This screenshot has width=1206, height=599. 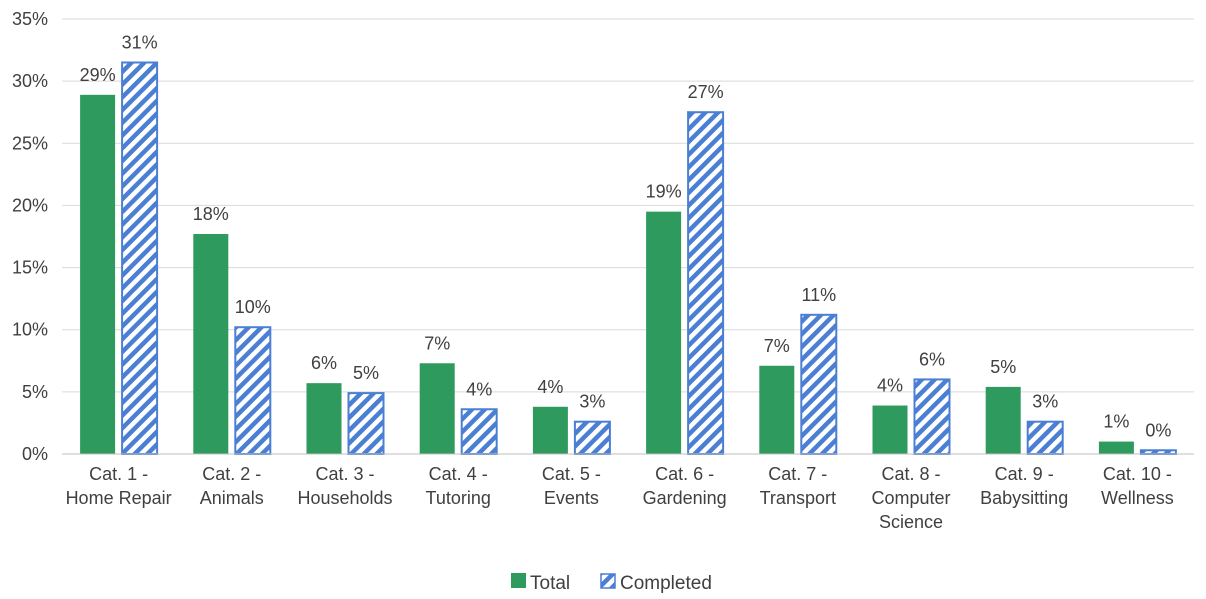 What do you see at coordinates (685, 498) in the screenshot?
I see `x-tick-label: Gardening` at bounding box center [685, 498].